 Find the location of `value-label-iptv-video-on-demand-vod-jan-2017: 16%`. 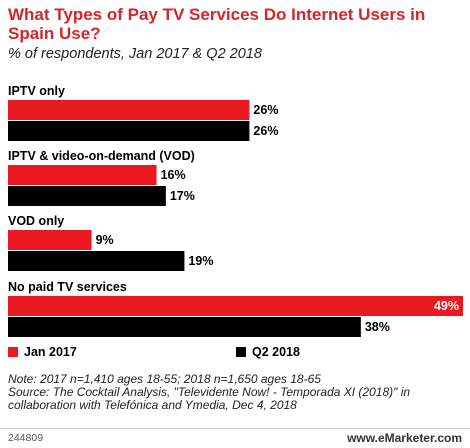

value-label-iptv-video-on-demand-vod-jan-2017: 16% is located at coordinates (173, 175).